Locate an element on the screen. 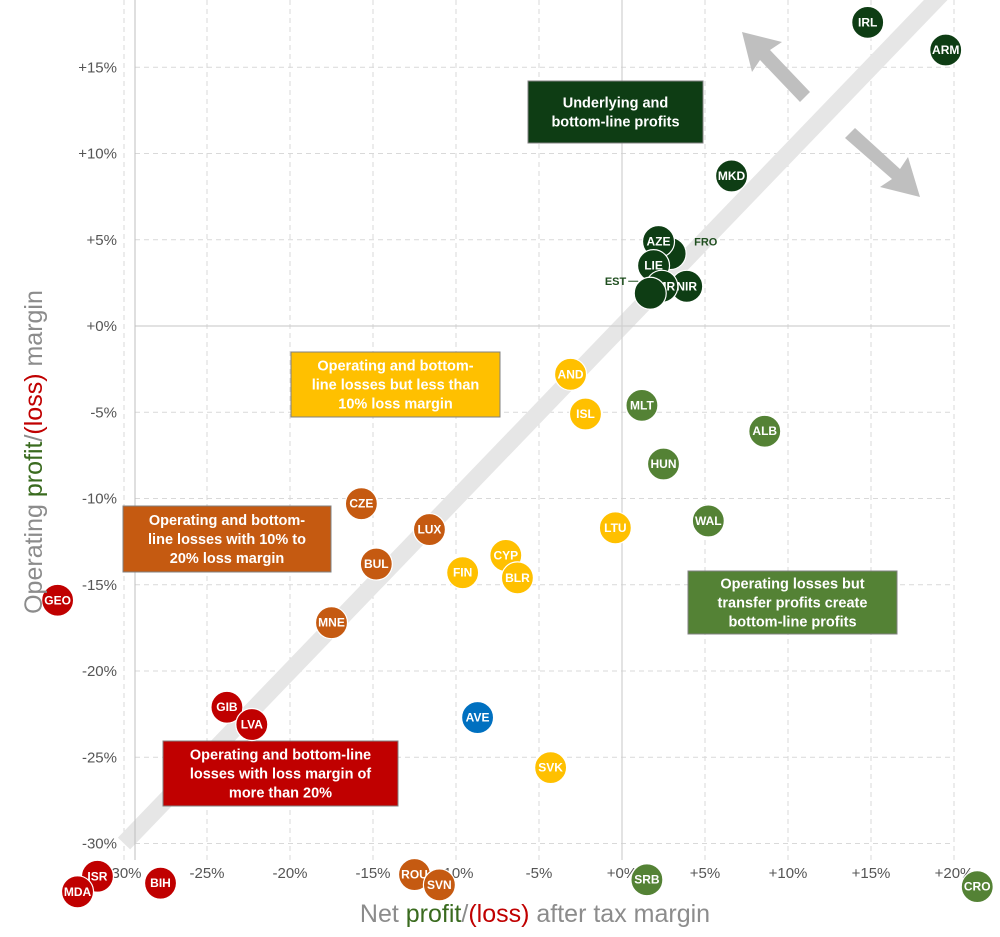 The image size is (1000, 937). point-label: ALB is located at coordinates (764, 431).